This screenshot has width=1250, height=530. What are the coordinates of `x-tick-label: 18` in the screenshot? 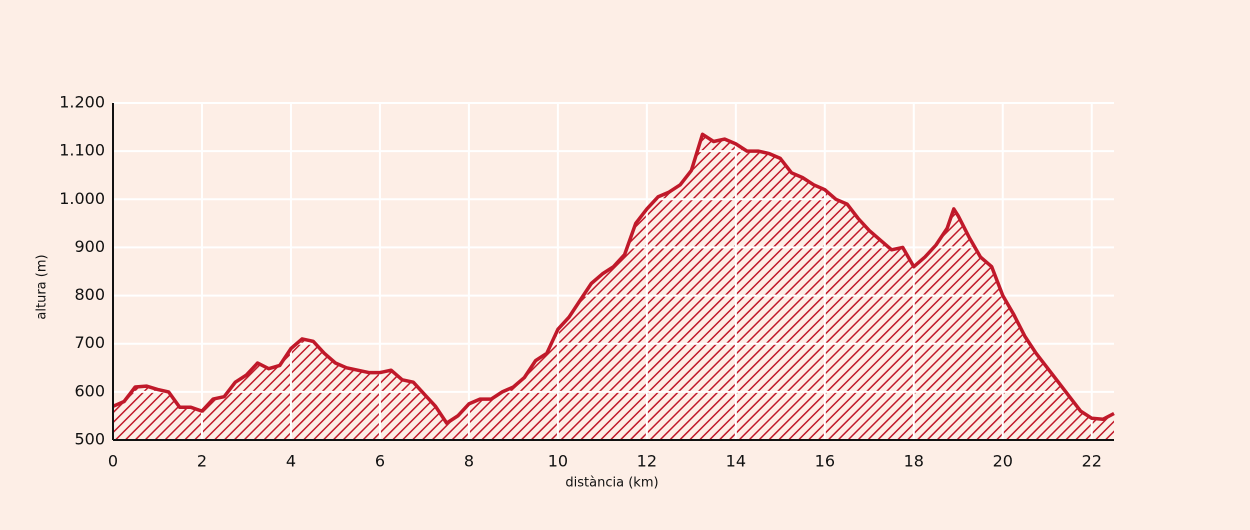 It's located at (914, 461).